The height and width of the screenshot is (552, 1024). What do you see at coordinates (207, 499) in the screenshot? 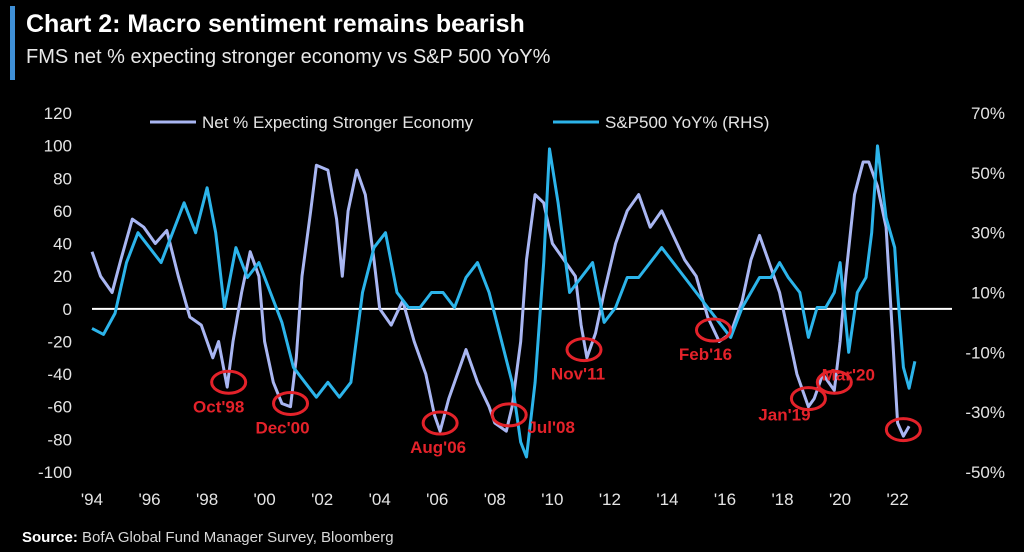
I see `x-tick-label: '98` at bounding box center [207, 499].